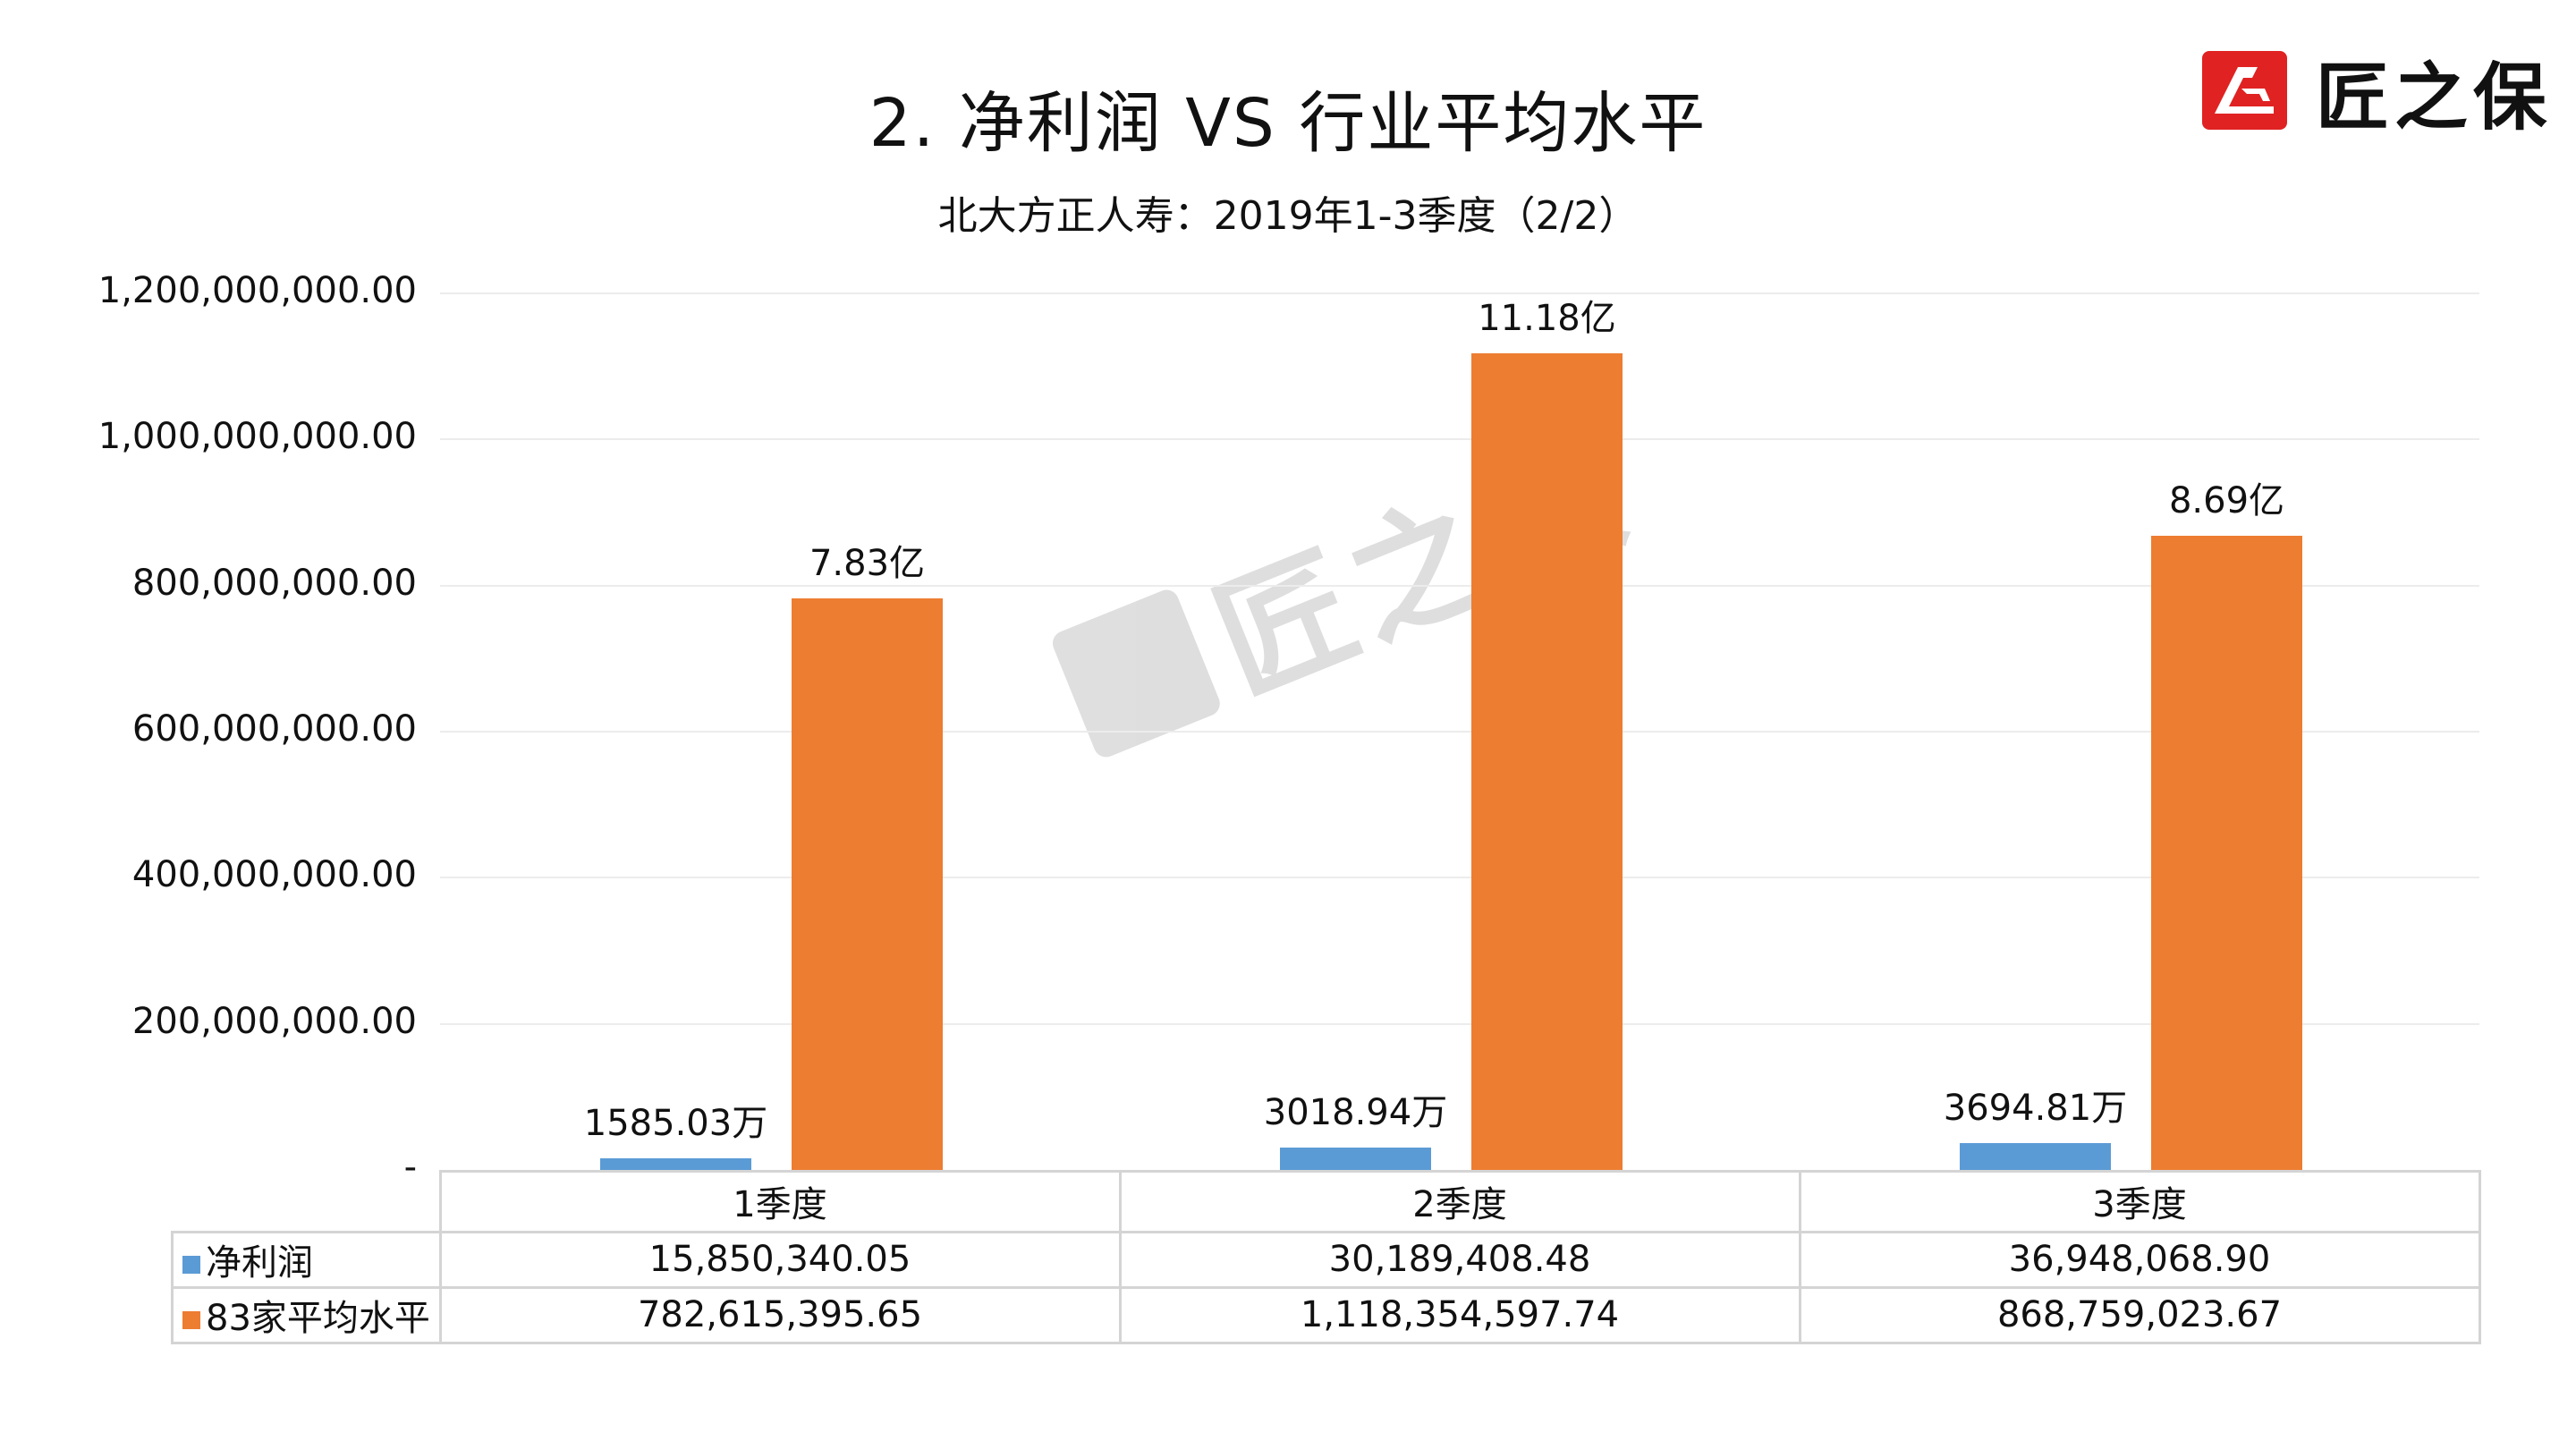 The height and width of the screenshot is (1449, 2576). I want to click on table-header-cell: 2季度, so click(1459, 1201).